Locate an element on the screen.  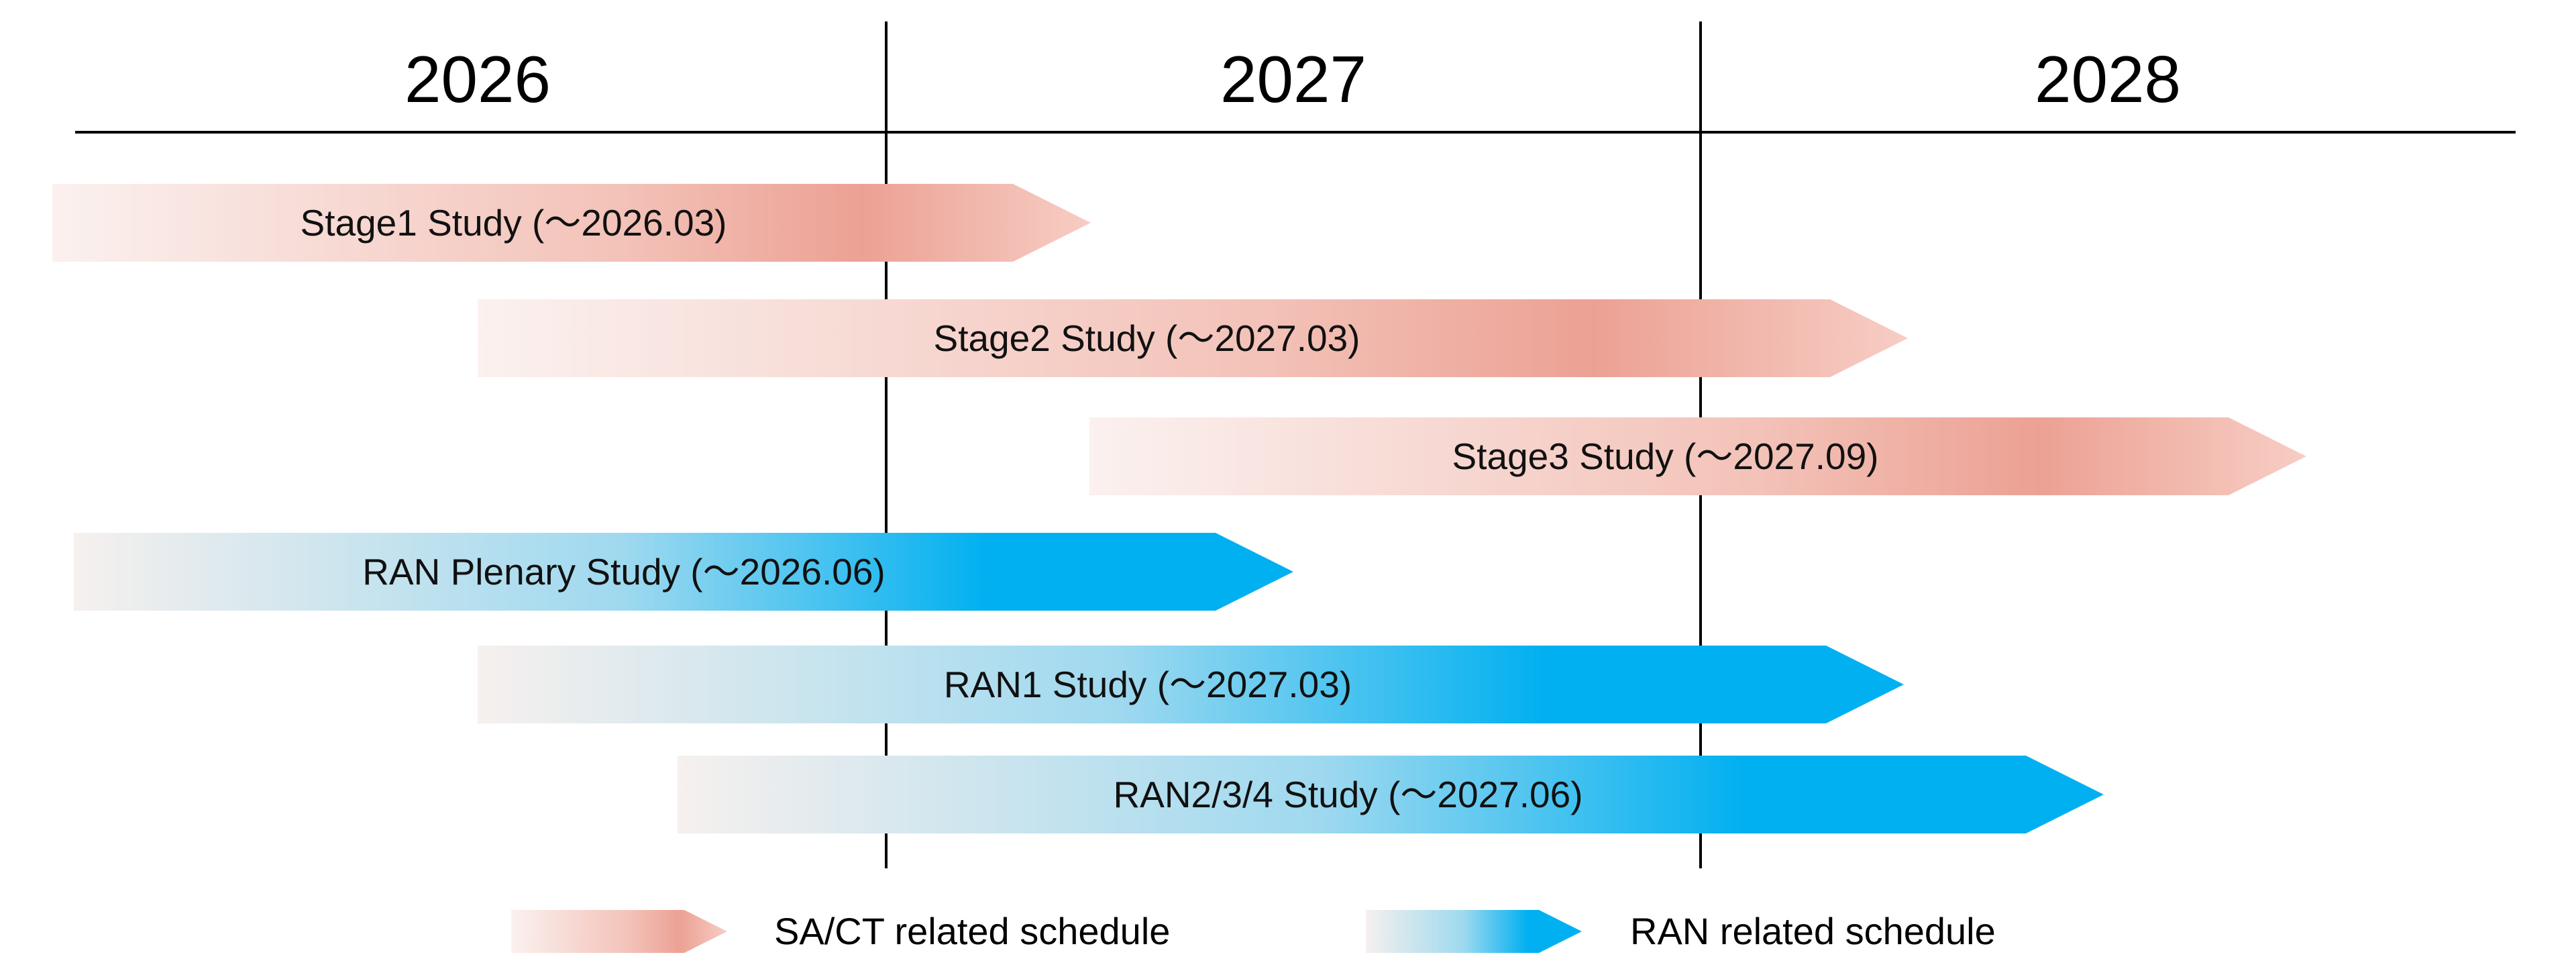
legend-swatch-ran is located at coordinates (1474, 931).